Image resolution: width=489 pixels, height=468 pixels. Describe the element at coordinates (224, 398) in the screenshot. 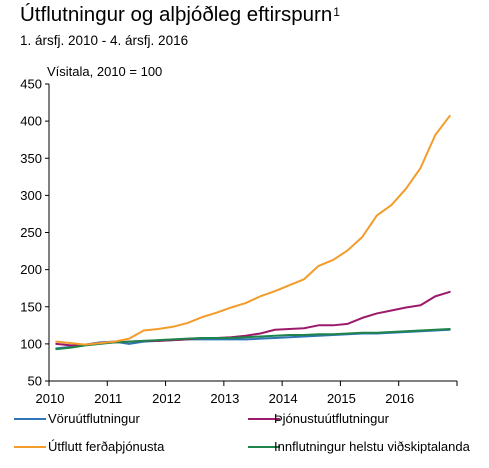

I see `x-tick-label-2013: 2013` at that location.